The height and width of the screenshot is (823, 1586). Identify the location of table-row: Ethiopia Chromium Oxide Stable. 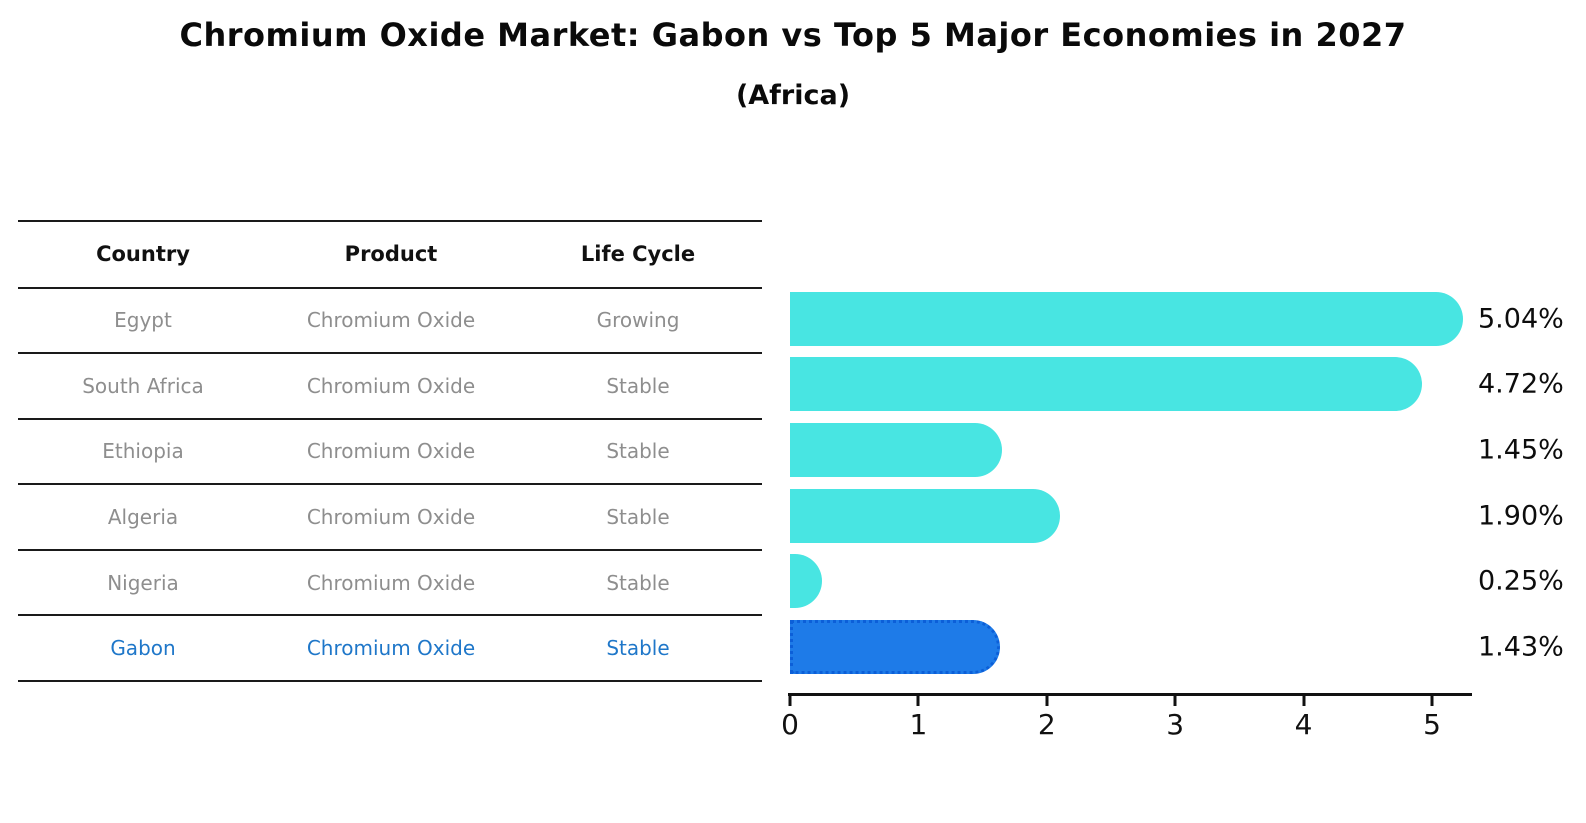
(390, 453).